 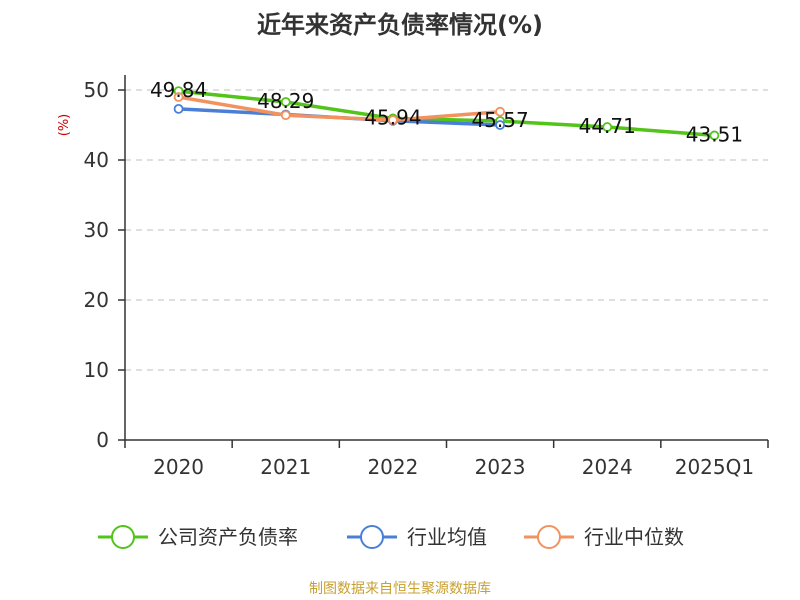 I want to click on data-label: 45.94, so click(x=392, y=117).